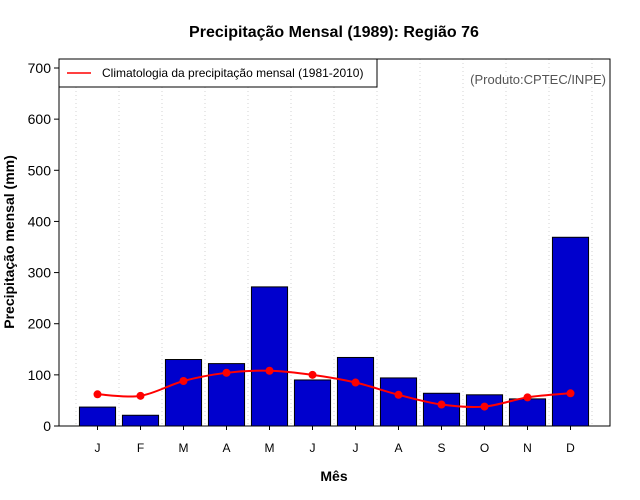  I want to click on x-tick-label: F, so click(140, 448).